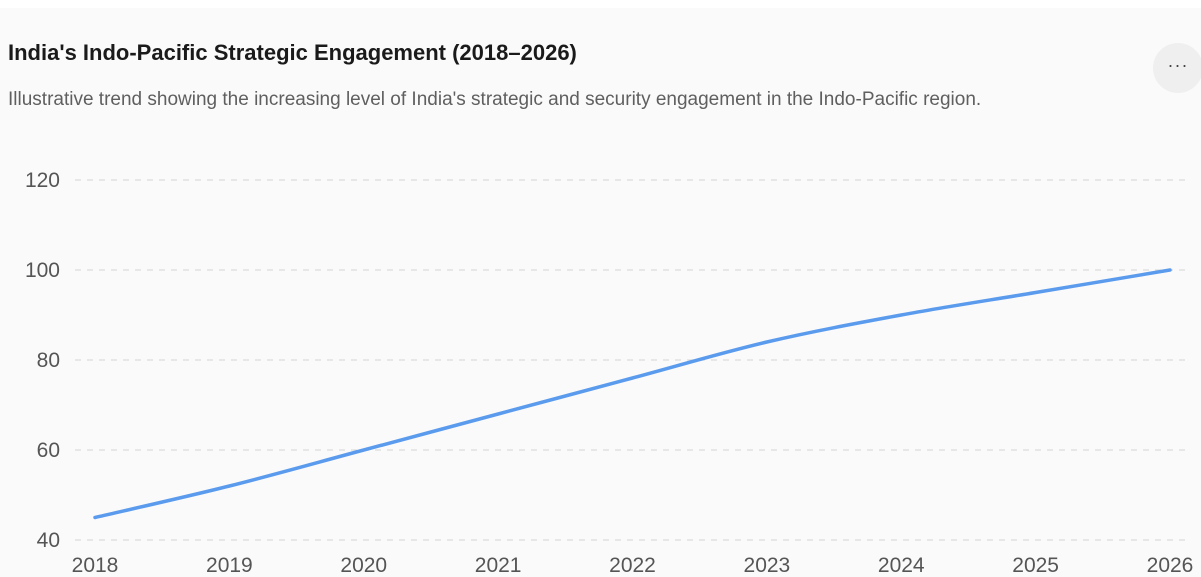 This screenshot has width=1201, height=577. Describe the element at coordinates (42, 180) in the screenshot. I see `y-tick-label: 120` at that location.